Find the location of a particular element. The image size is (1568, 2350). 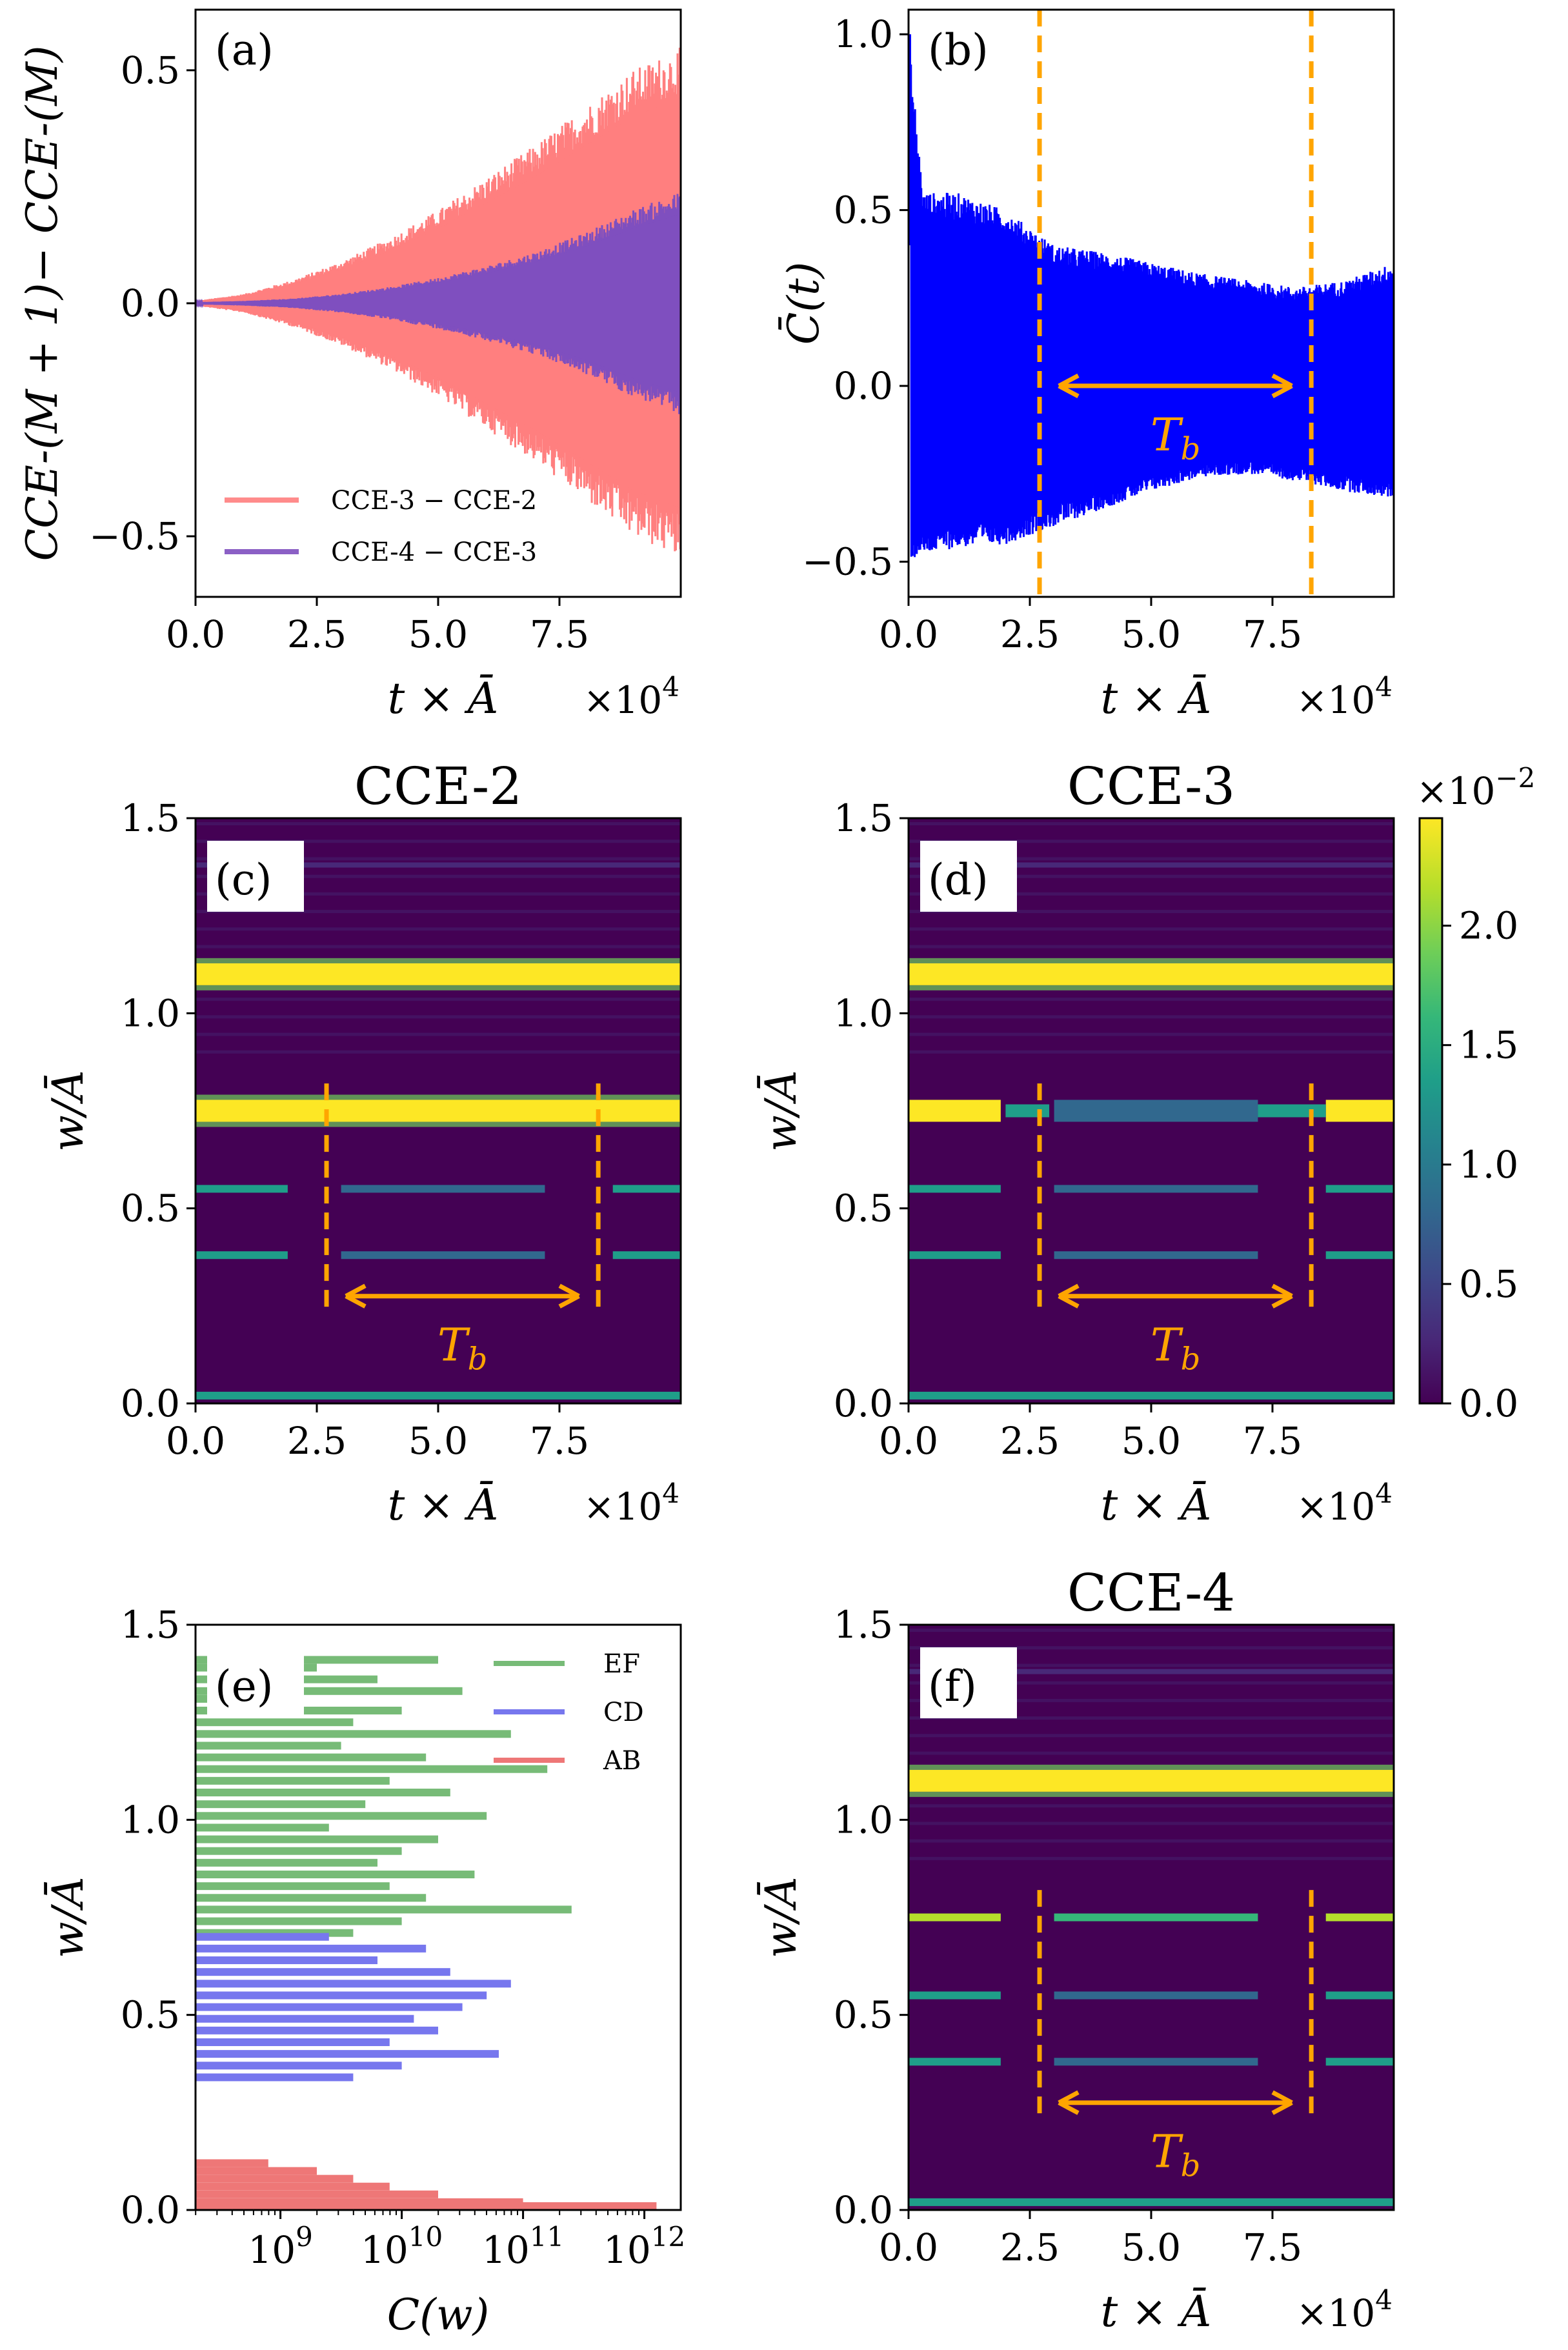

xtick-label-e: 1012 is located at coordinates (644, 2246).